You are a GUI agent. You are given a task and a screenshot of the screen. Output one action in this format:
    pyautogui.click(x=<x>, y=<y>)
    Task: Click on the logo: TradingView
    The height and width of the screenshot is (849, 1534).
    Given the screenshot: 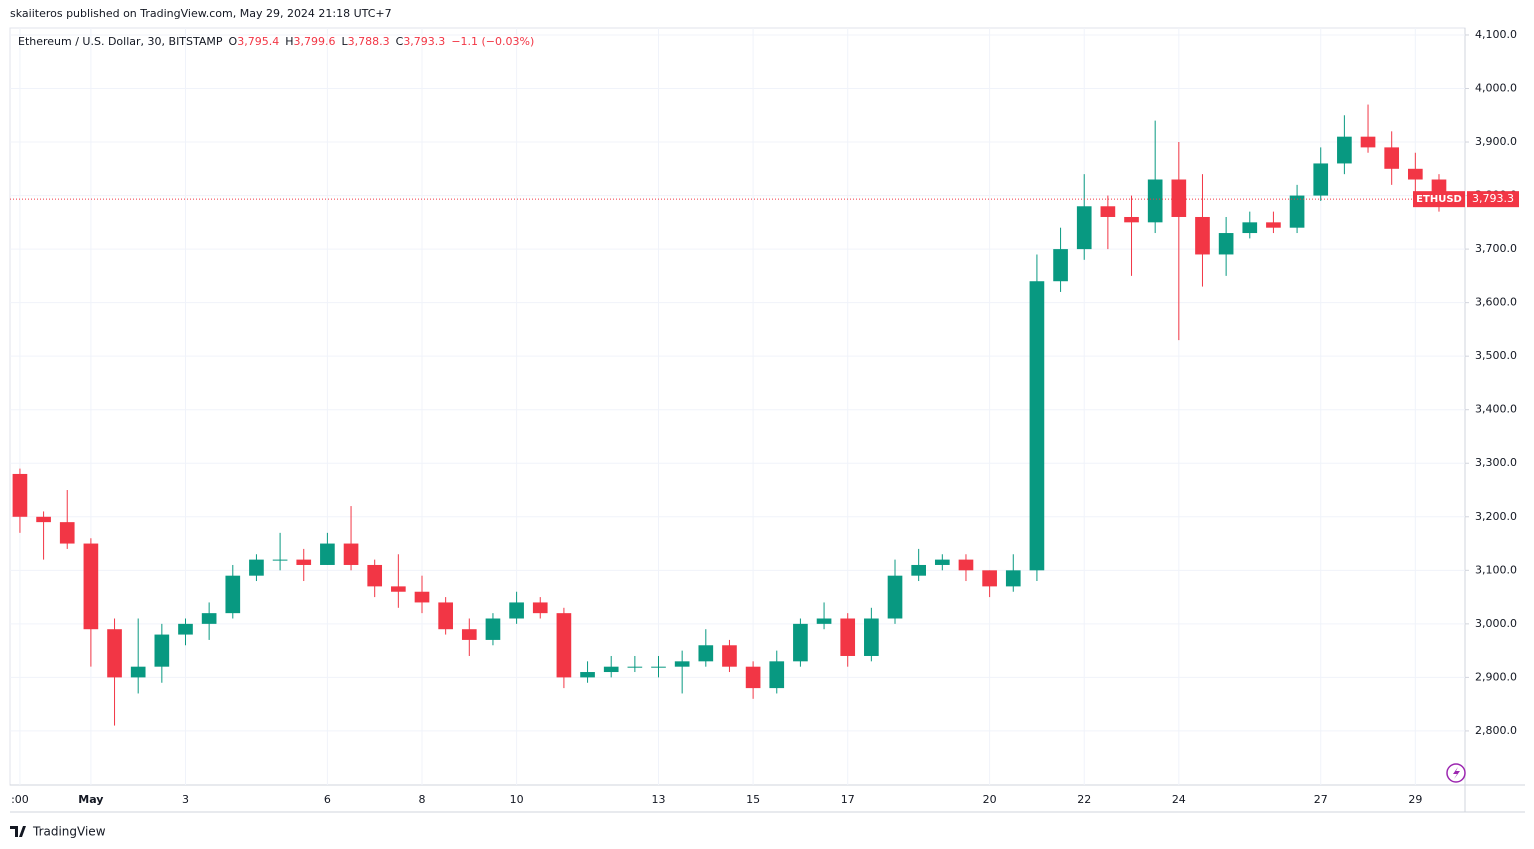 What is the action you would take?
    pyautogui.click(x=58, y=832)
    